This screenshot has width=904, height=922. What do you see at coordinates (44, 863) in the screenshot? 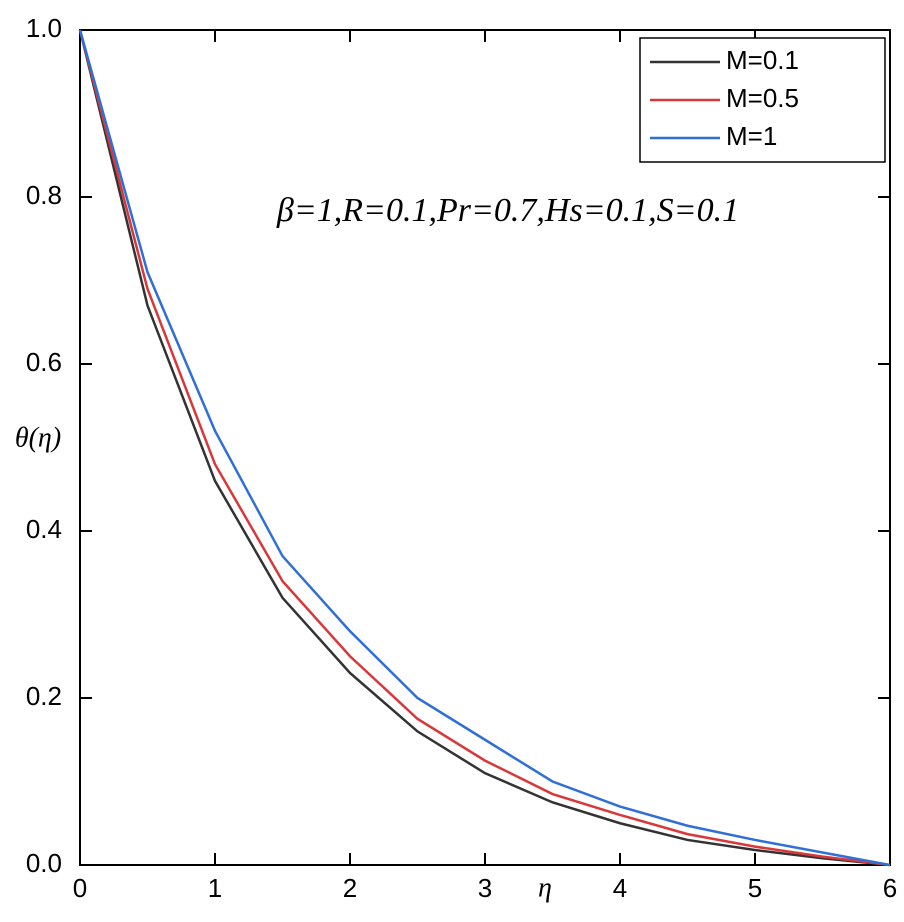
I see `y-tick-label: 0.0` at bounding box center [44, 863].